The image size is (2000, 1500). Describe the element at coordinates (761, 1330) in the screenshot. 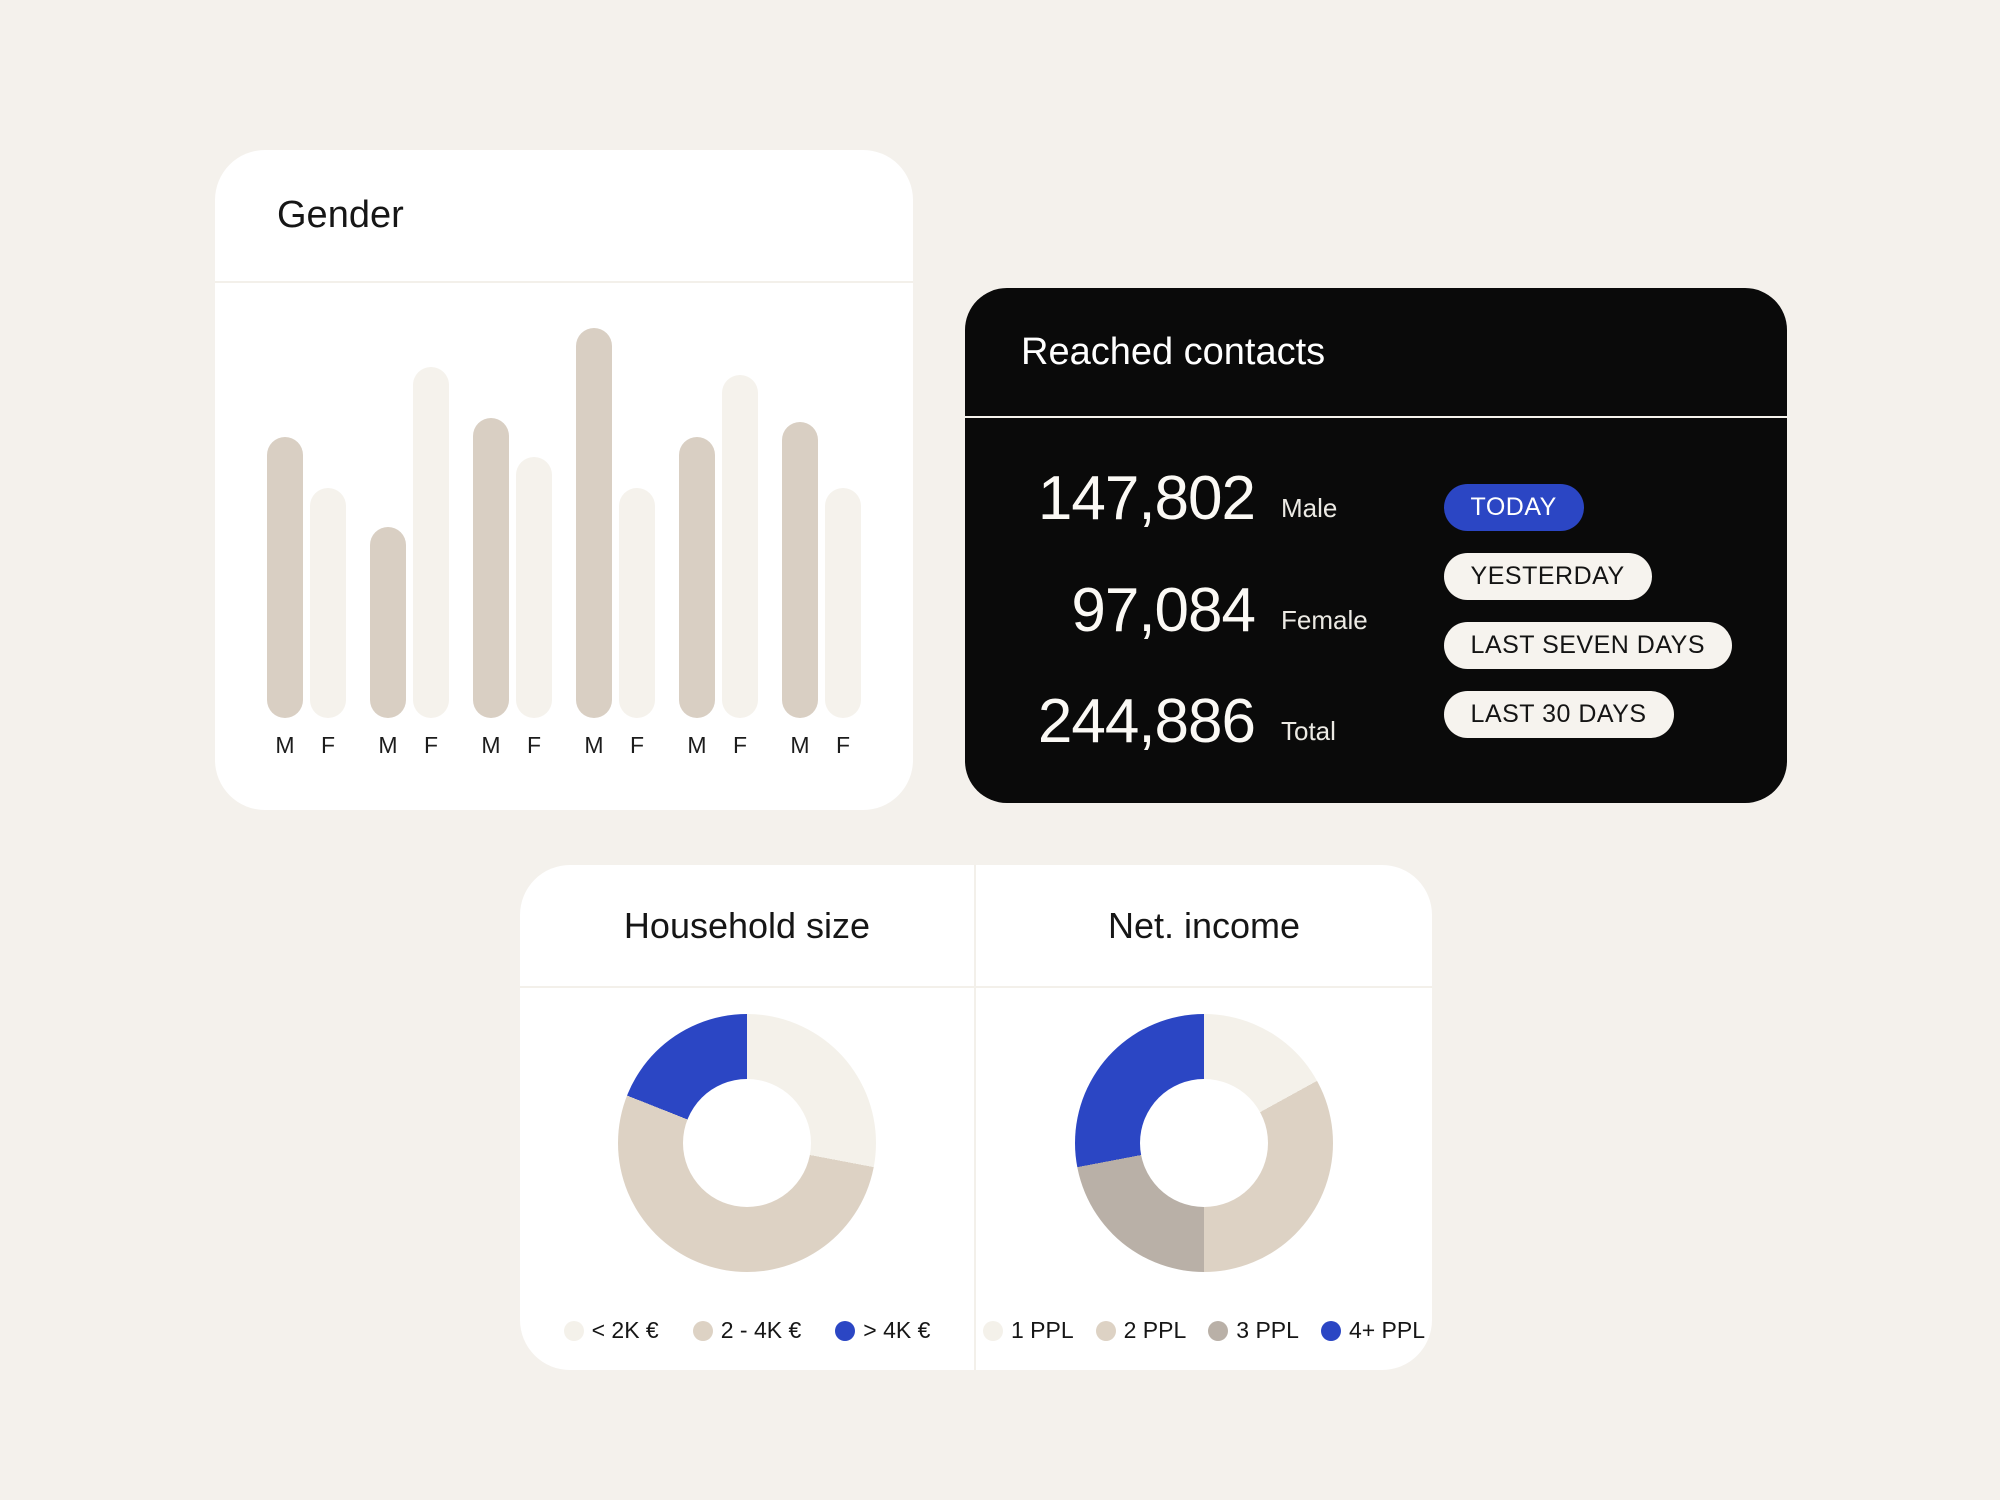

I see `legend-label: 2 - 4K €` at that location.